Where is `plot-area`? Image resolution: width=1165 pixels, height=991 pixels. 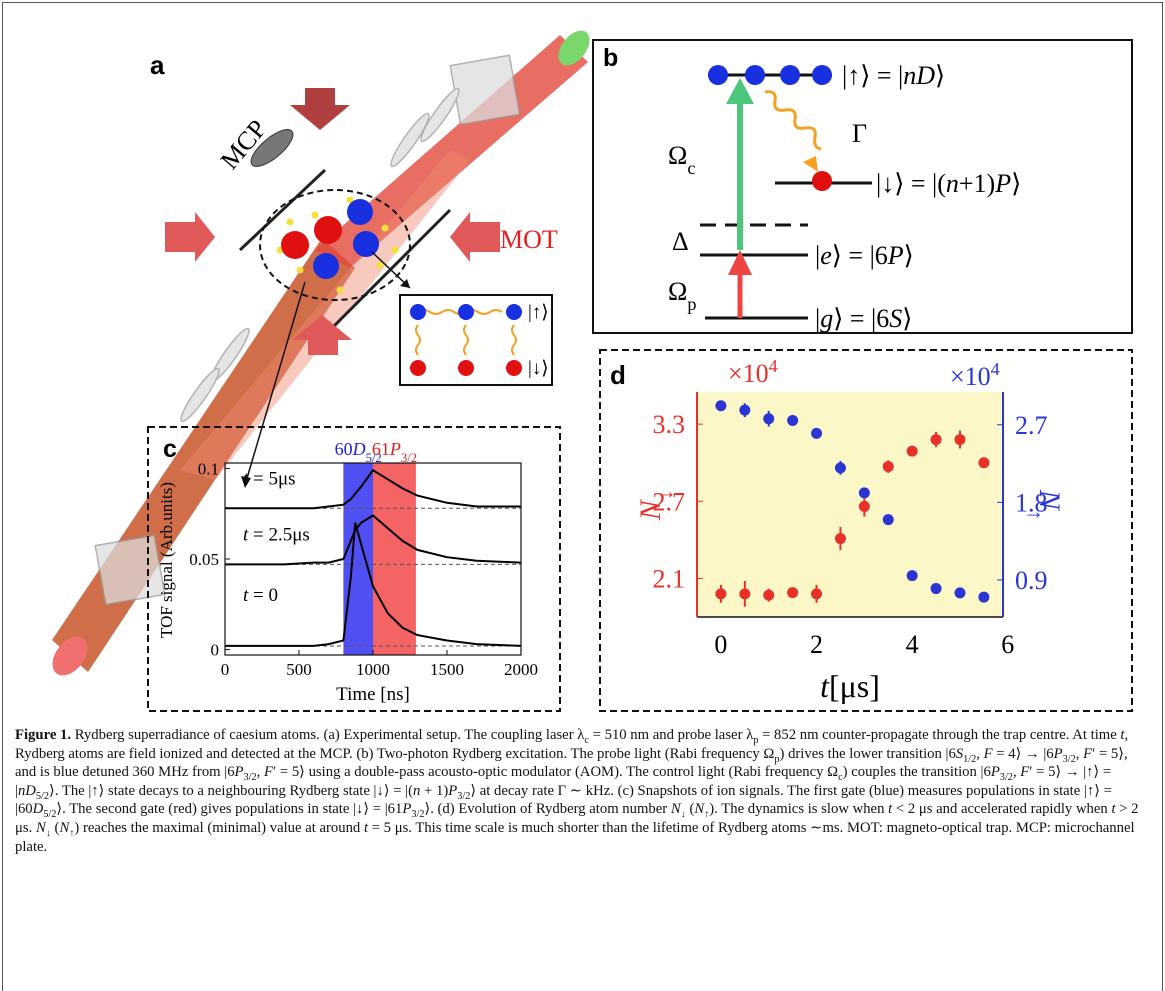
plot-area is located at coordinates (850, 504).